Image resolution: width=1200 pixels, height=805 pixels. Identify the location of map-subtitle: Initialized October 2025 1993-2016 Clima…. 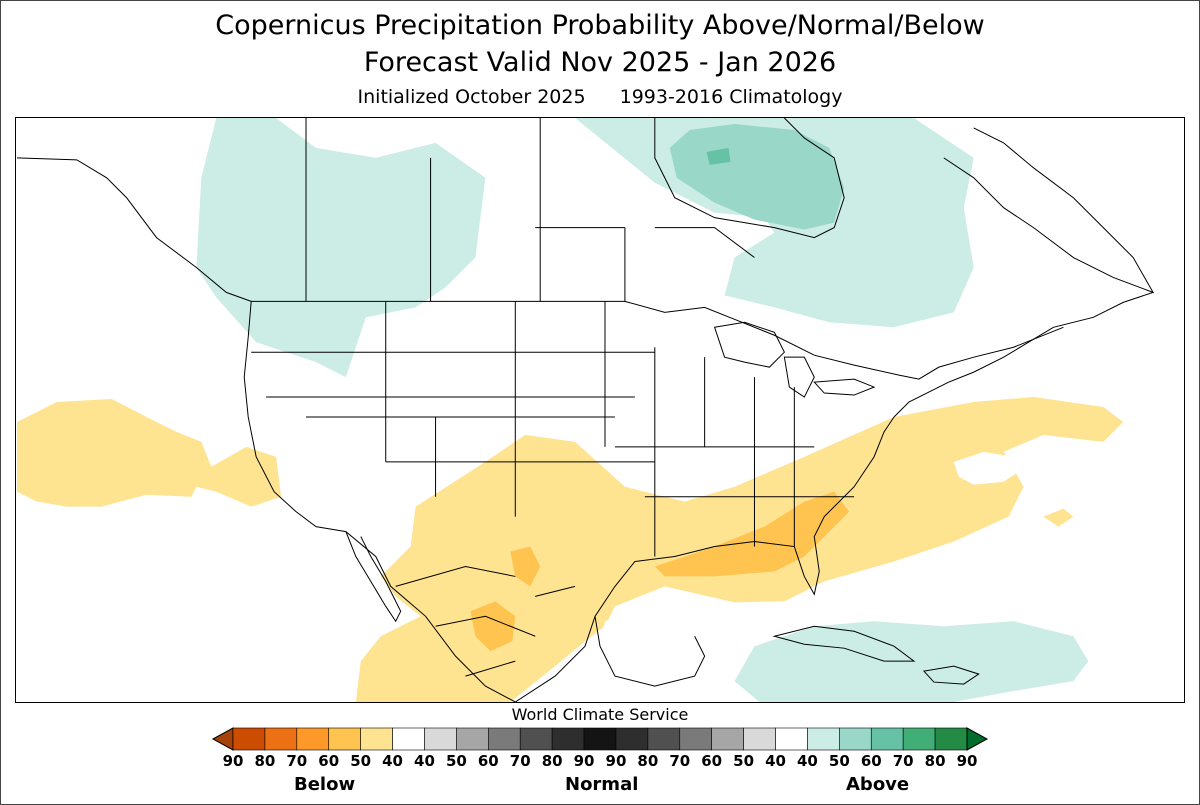
(600, 97).